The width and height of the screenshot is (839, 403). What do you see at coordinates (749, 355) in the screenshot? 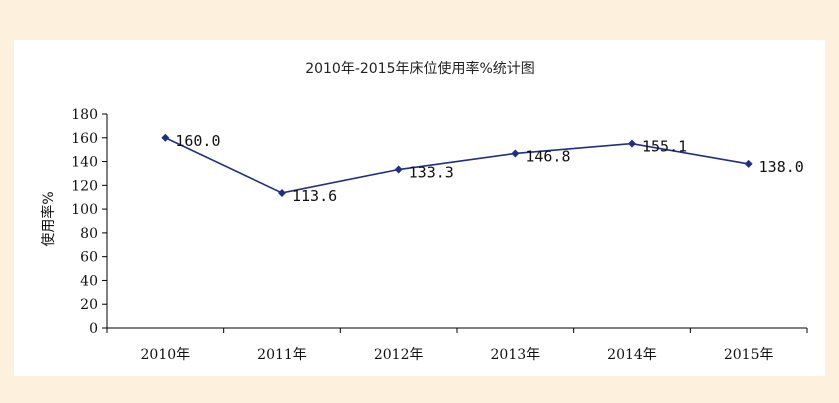
I see `x-tick-label: 2015年` at bounding box center [749, 355].